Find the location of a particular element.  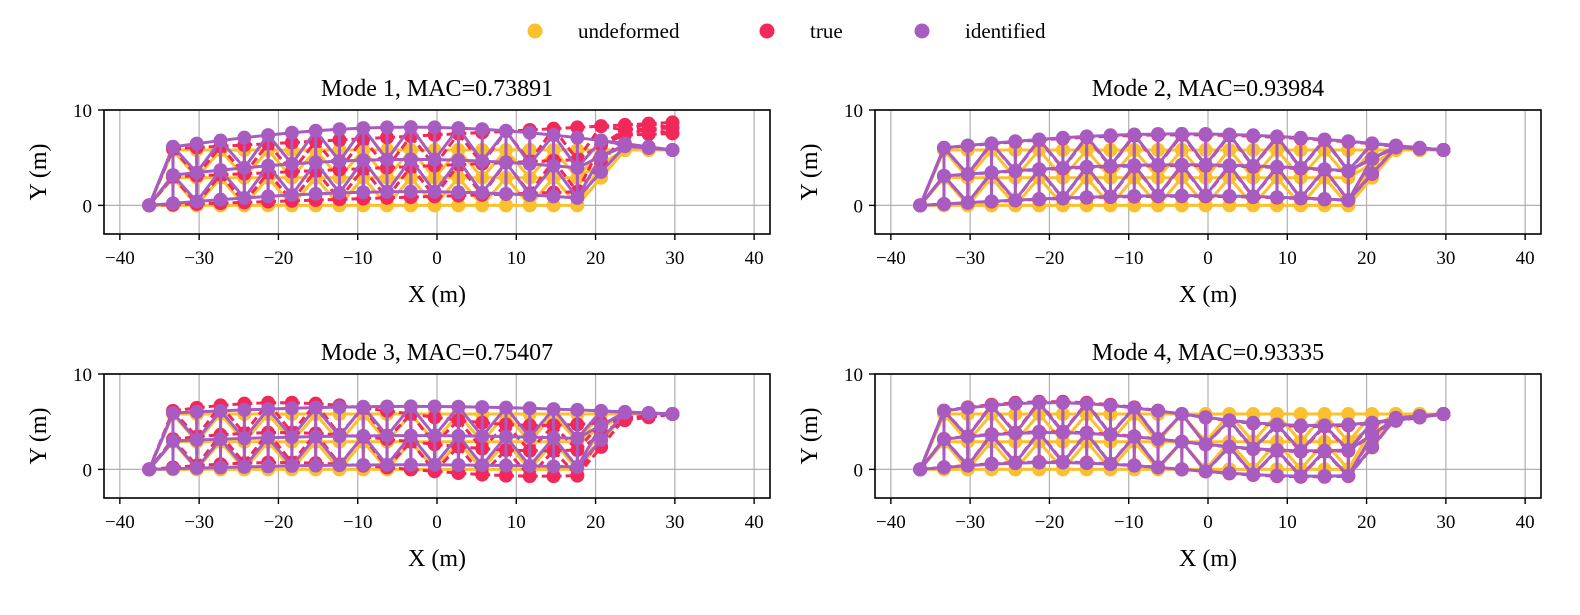

legend-marker-undeformed is located at coordinates (535, 31).